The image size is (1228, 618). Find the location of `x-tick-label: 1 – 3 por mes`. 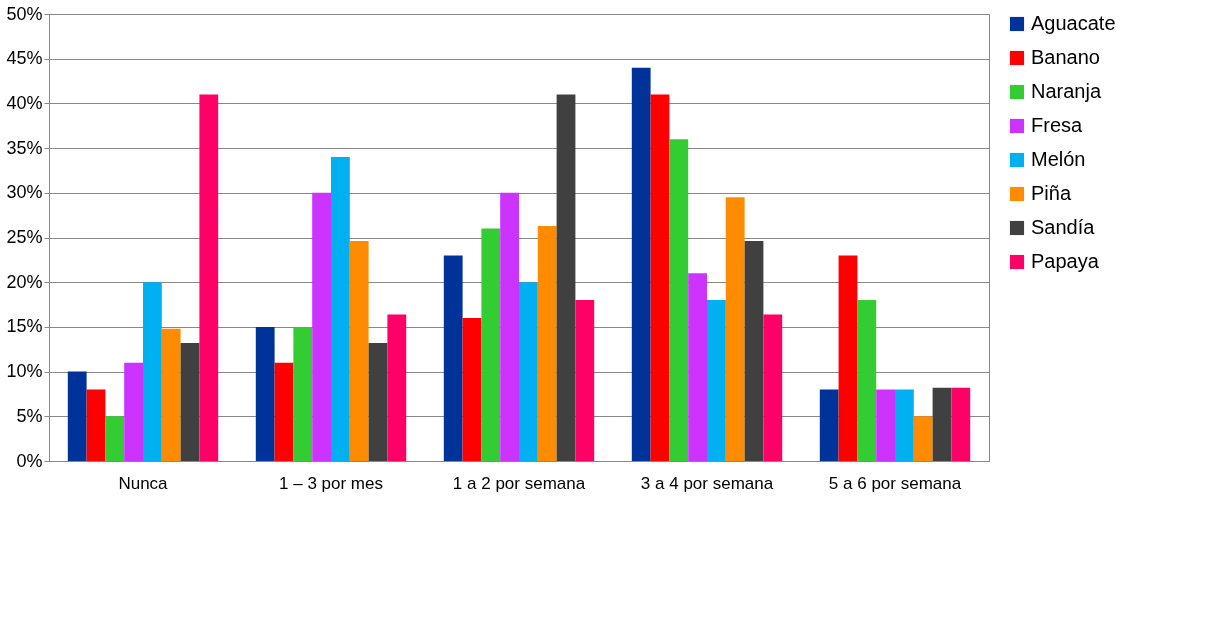

x-tick-label: 1 – 3 por mes is located at coordinates (331, 483).